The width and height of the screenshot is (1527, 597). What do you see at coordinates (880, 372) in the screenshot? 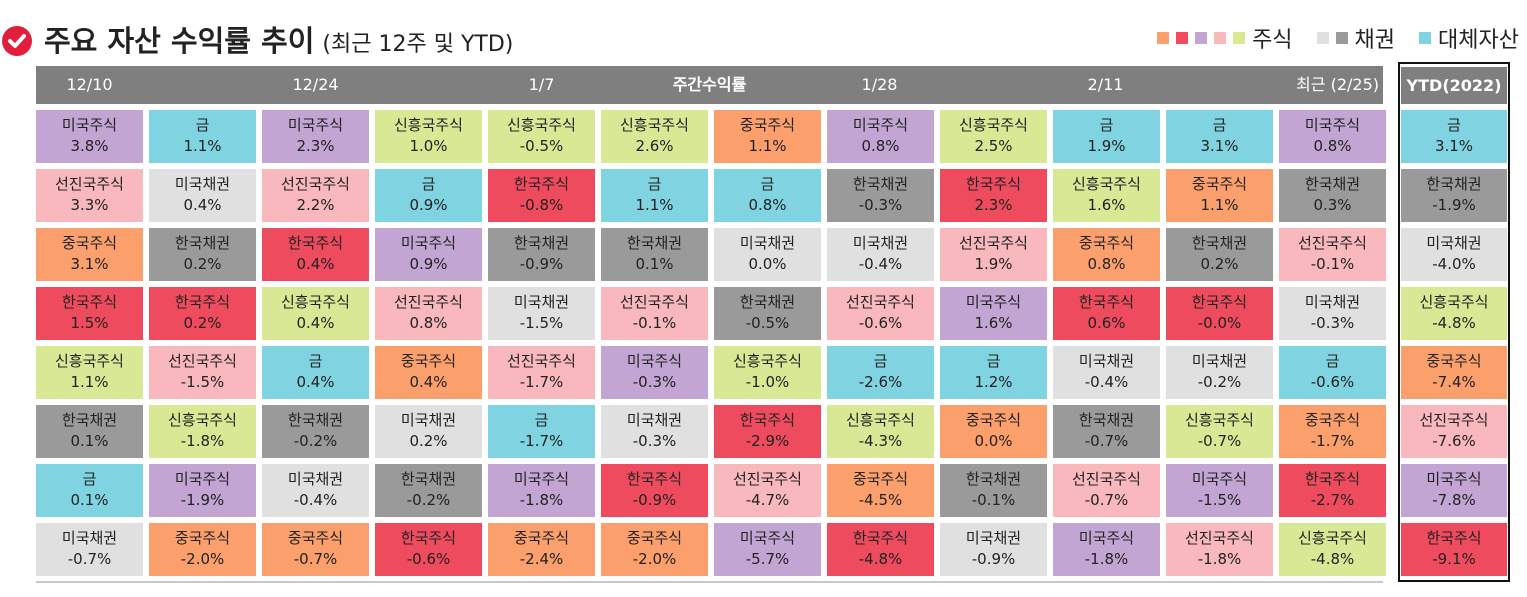
I see `return-cell: 금 -2.6%` at bounding box center [880, 372].